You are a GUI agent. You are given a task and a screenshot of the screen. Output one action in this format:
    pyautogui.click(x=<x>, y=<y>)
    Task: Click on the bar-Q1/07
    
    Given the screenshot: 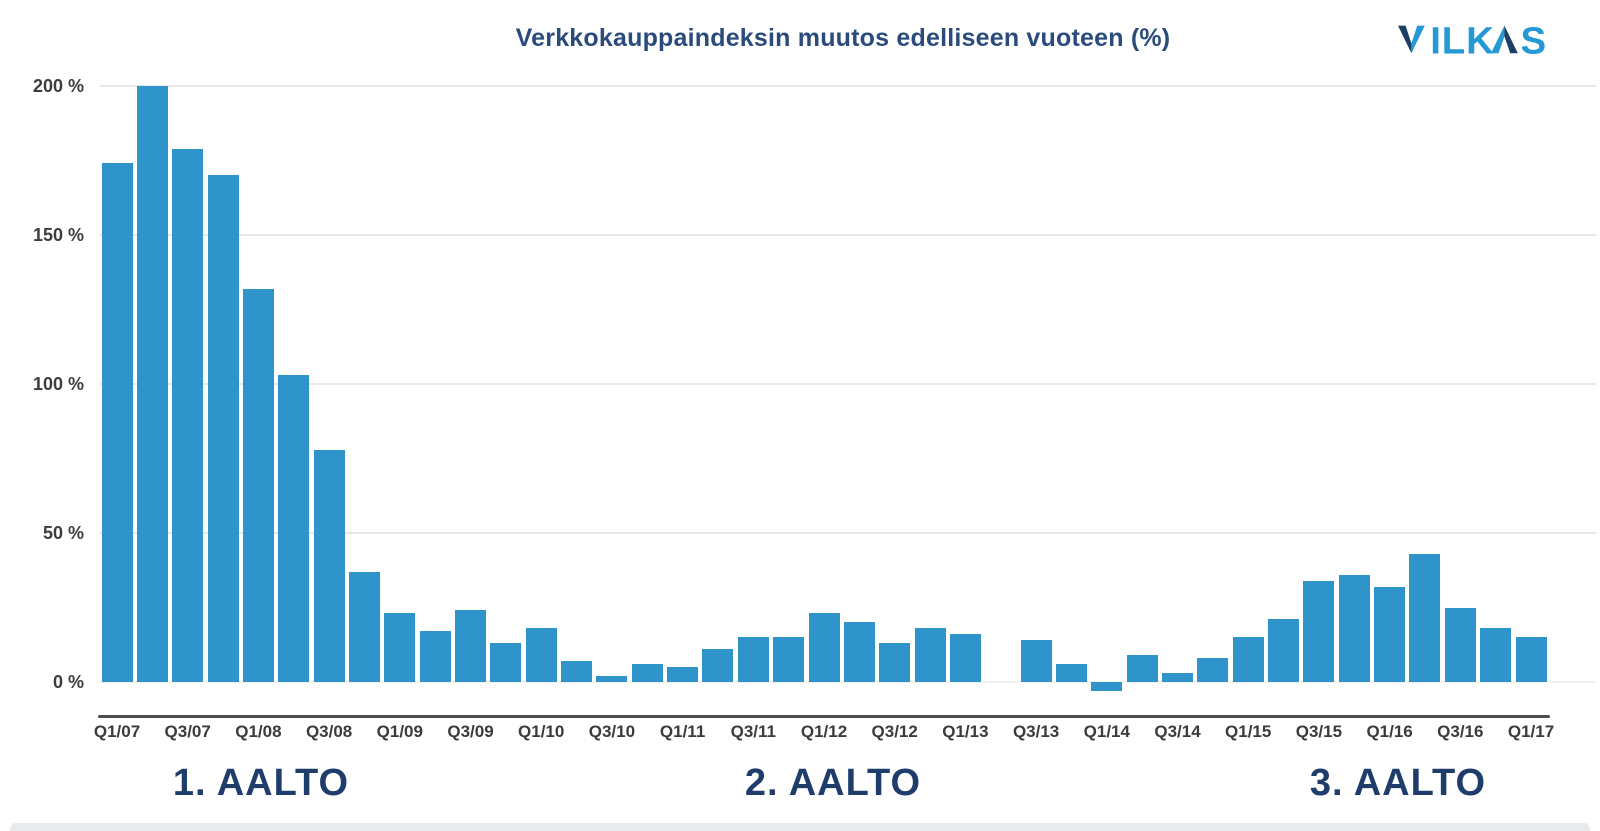 What is the action you would take?
    pyautogui.click(x=117, y=422)
    